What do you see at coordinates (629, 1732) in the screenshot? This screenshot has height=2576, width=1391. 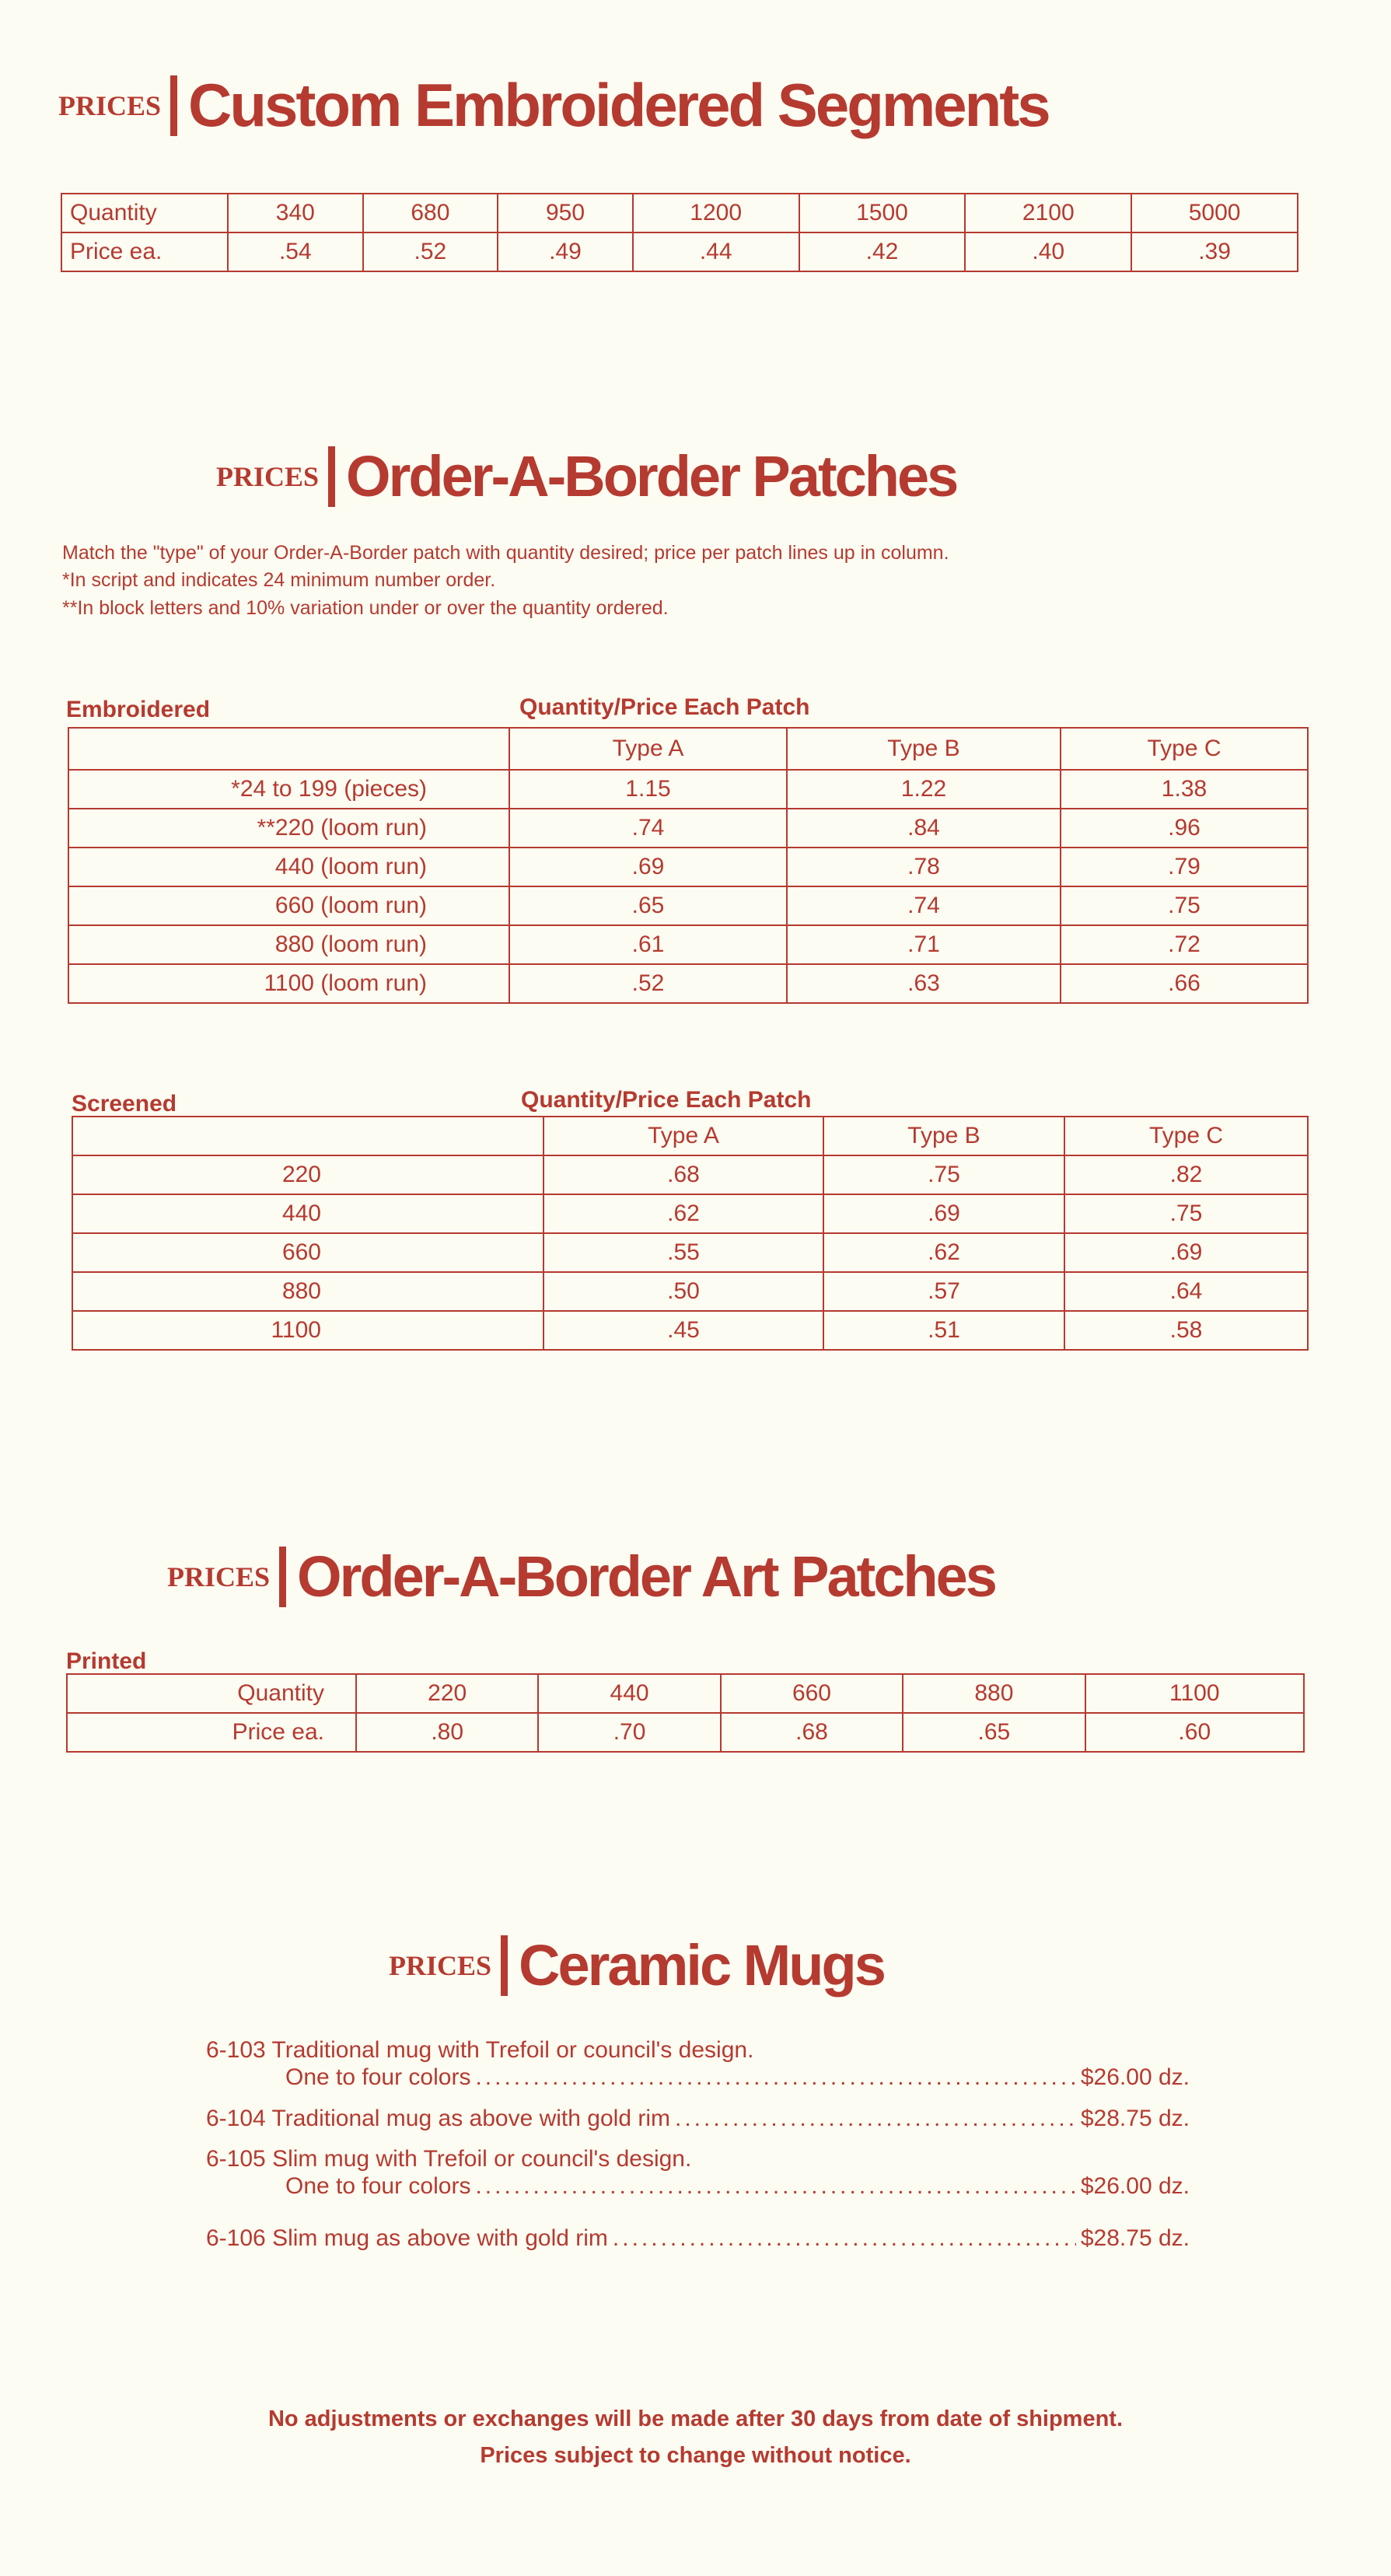 I see `price-cell: .70` at bounding box center [629, 1732].